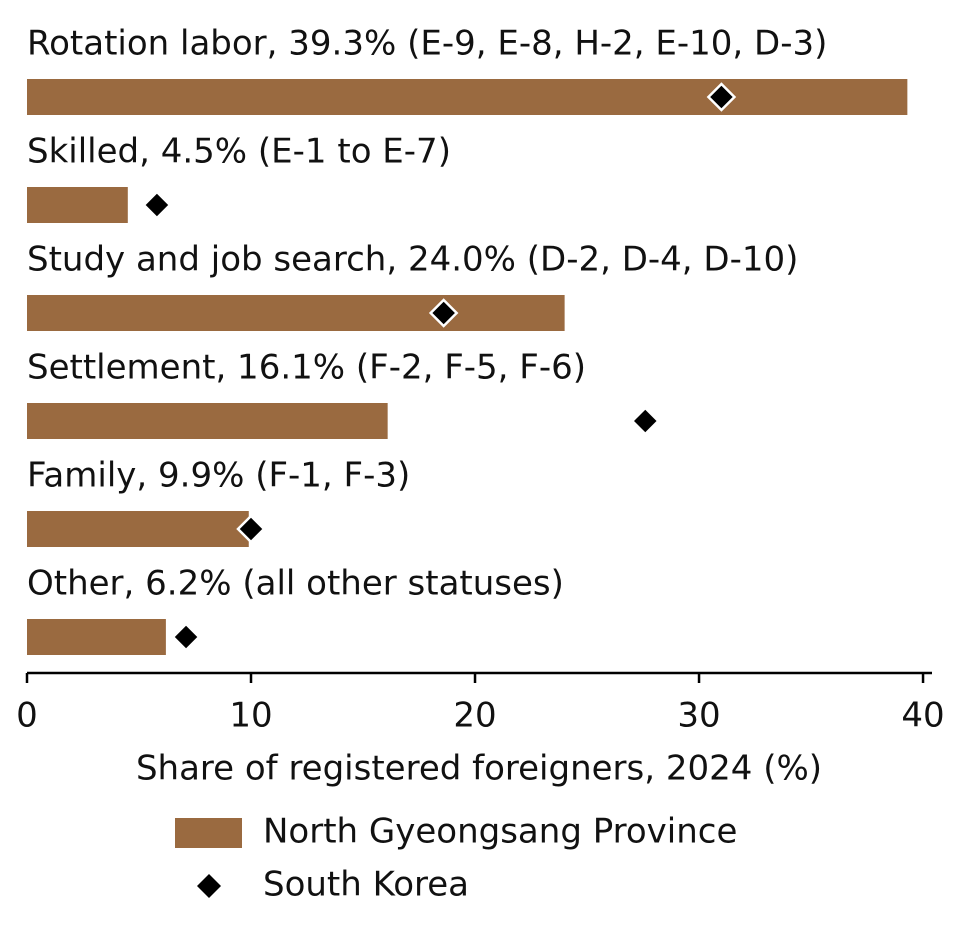 The image size is (962, 927). Describe the element at coordinates (306, 368) in the screenshot. I see `category-label: Settlement, 16.1% (F-2, F-5, F-6)` at that location.